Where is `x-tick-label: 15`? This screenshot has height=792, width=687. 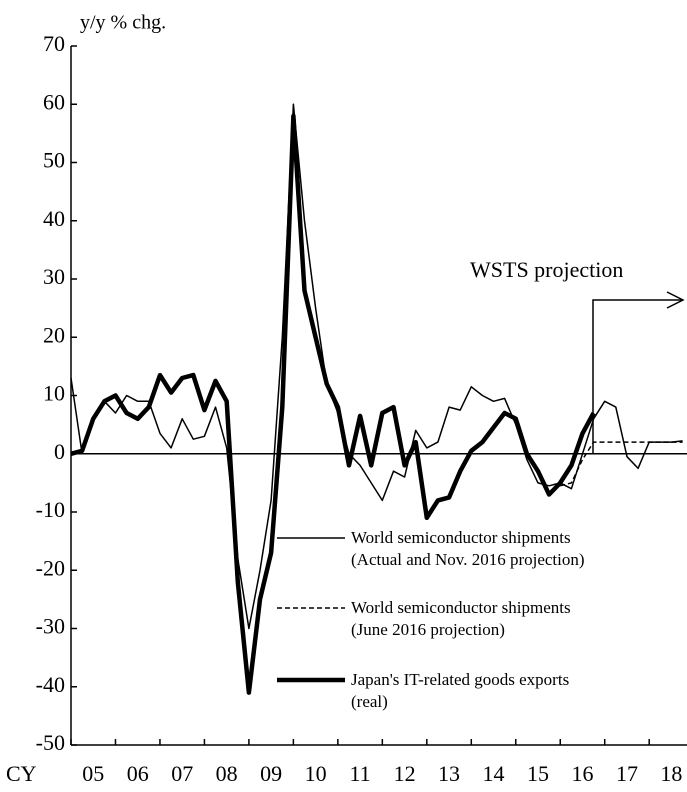
x-tick-label: 15 is located at coordinates (538, 773).